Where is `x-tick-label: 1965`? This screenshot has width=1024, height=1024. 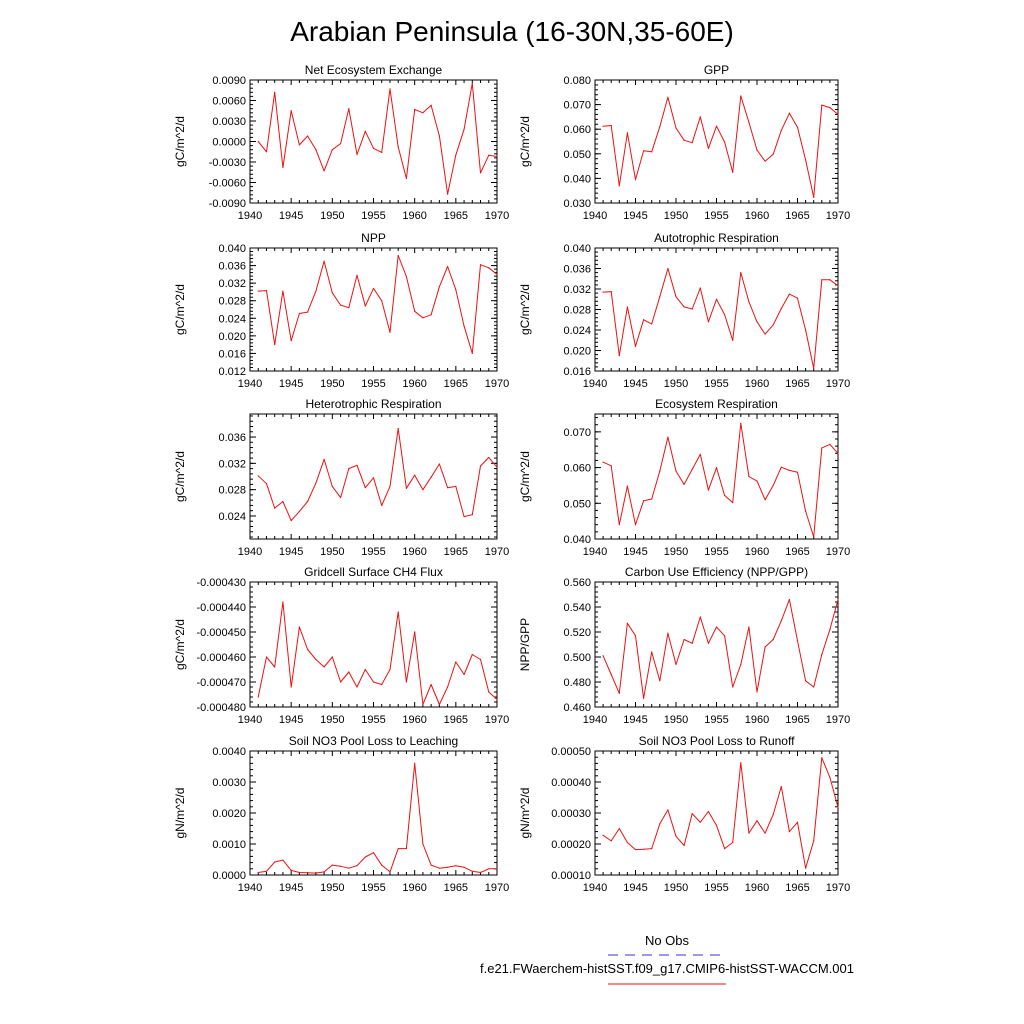
x-tick-label: 1965 is located at coordinates (456, 552).